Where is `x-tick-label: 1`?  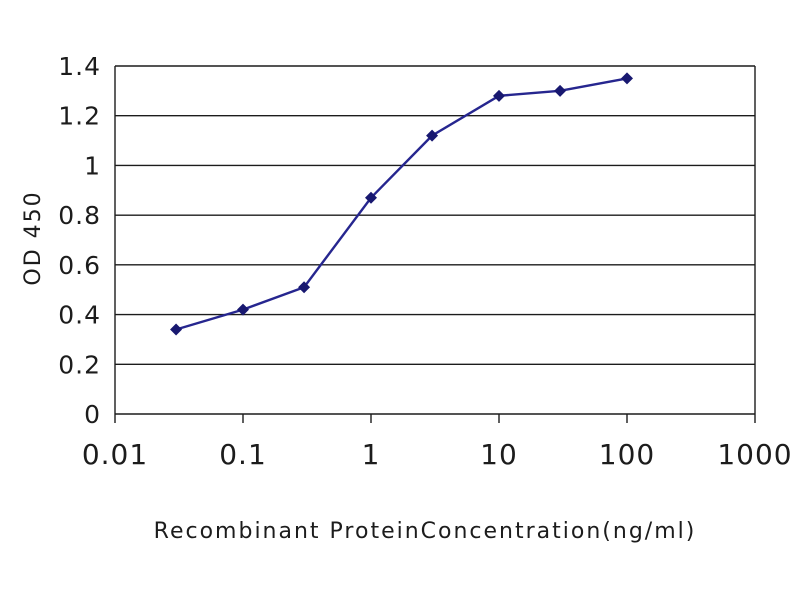
x-tick-label: 1 is located at coordinates (371, 454).